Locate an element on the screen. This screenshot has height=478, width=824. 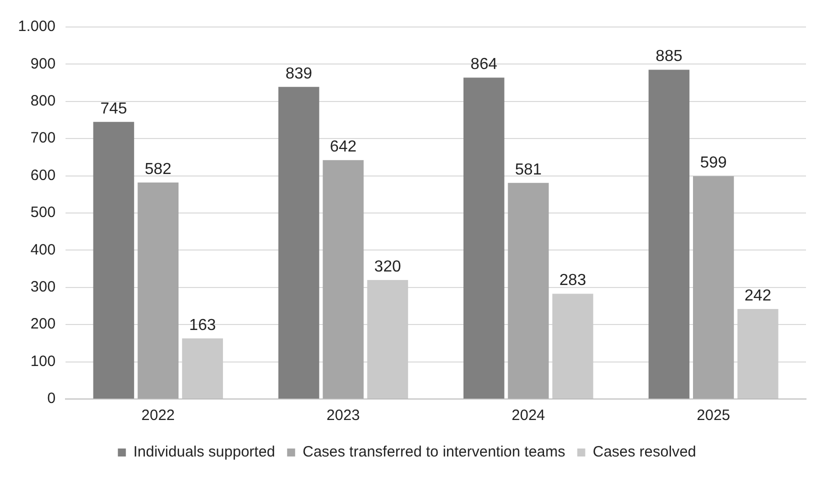
y-tick-label: 800 is located at coordinates (43, 101).